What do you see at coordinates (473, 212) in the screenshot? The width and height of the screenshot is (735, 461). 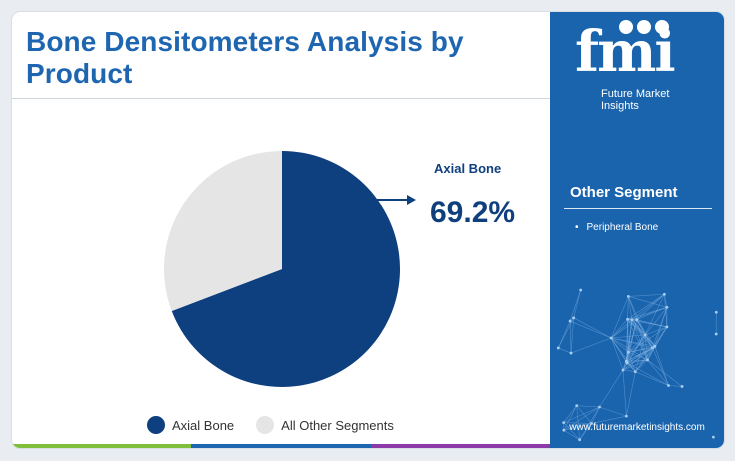 I see `callout-value: 69.2%` at bounding box center [473, 212].